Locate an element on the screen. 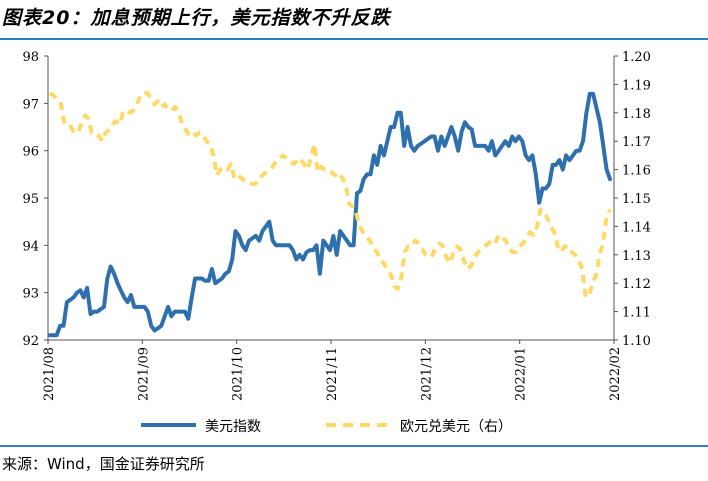 This screenshot has height=481, width=708. left-tick-label: 97 is located at coordinates (30, 104).